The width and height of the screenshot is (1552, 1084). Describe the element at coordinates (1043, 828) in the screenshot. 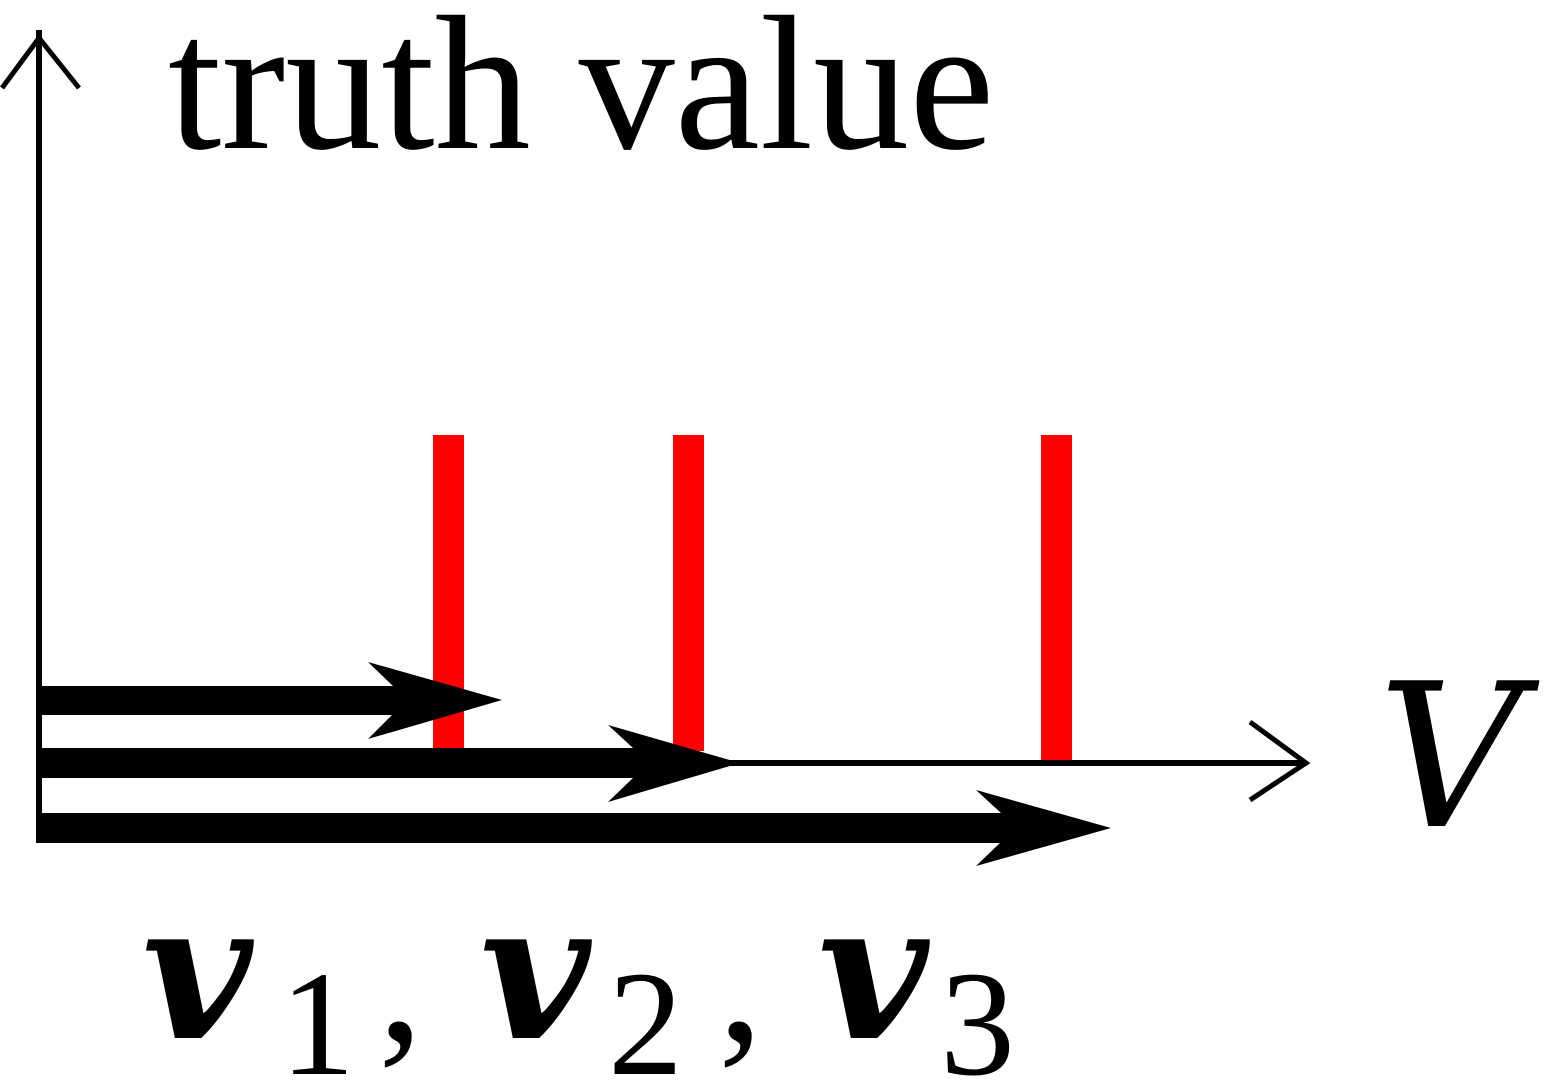

I see `vector-v3-head` at that location.